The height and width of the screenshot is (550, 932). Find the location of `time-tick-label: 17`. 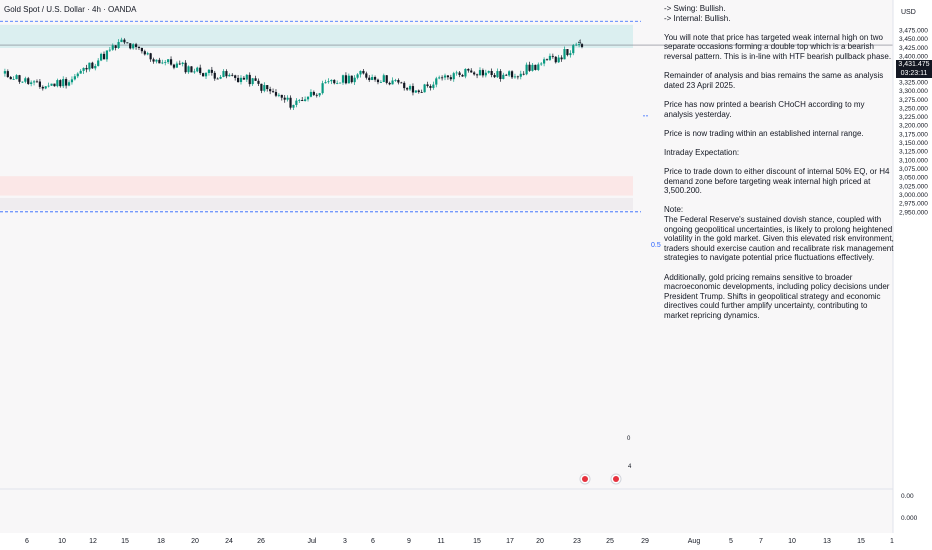

time-tick-label: 17 is located at coordinates (510, 541).